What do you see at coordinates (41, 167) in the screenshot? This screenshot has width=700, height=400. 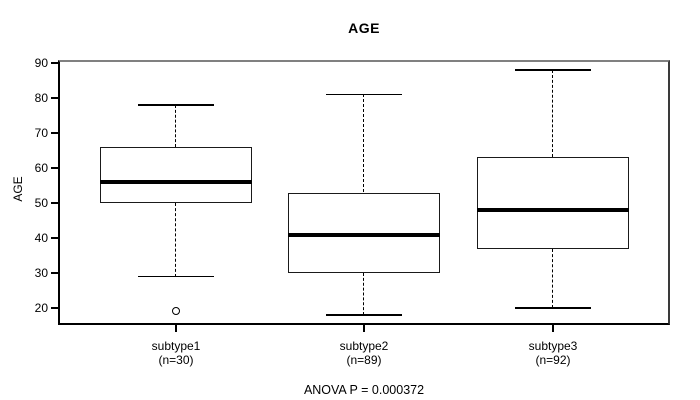 I see `y-axis-tick-label: 60` at bounding box center [41, 167].